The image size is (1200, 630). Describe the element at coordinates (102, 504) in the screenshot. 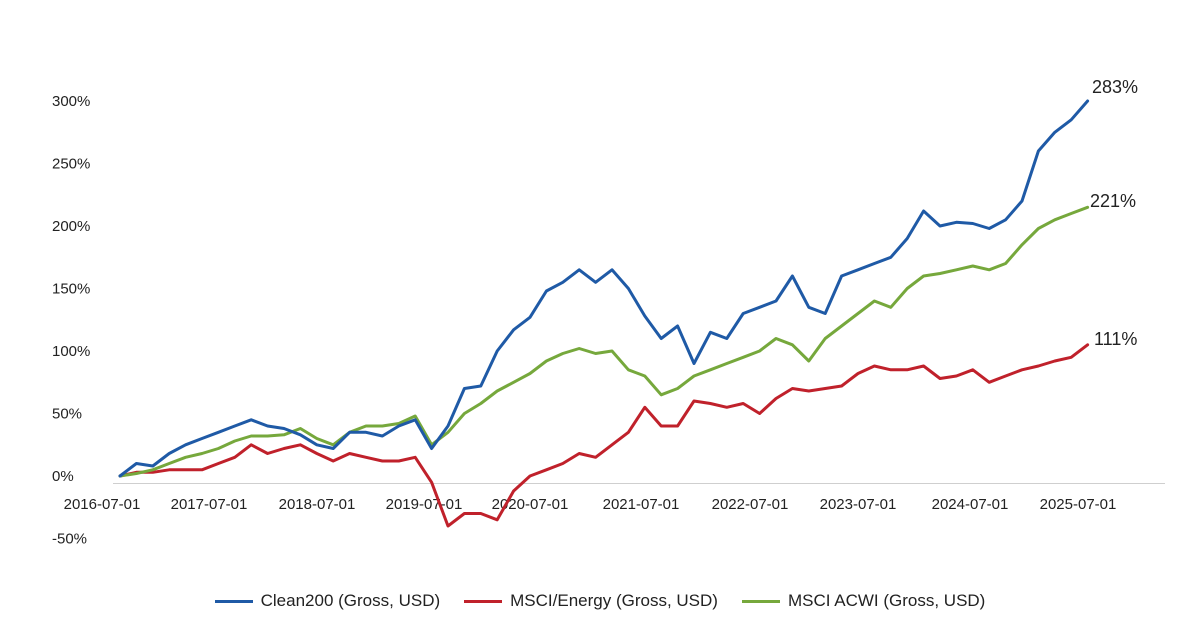

I see `x-tick-label: 2016-07-01` at that location.